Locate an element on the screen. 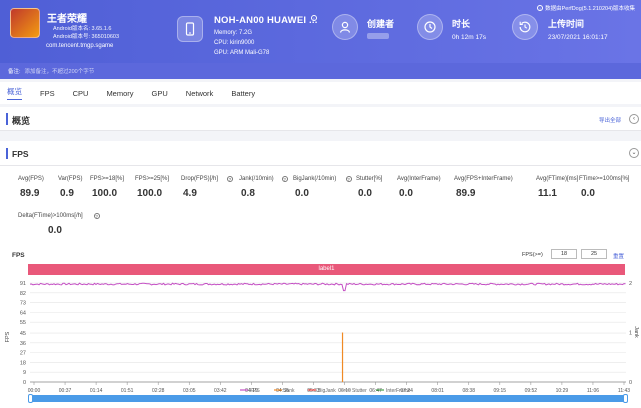  tab-gpu: GPU is located at coordinates (159, 93).